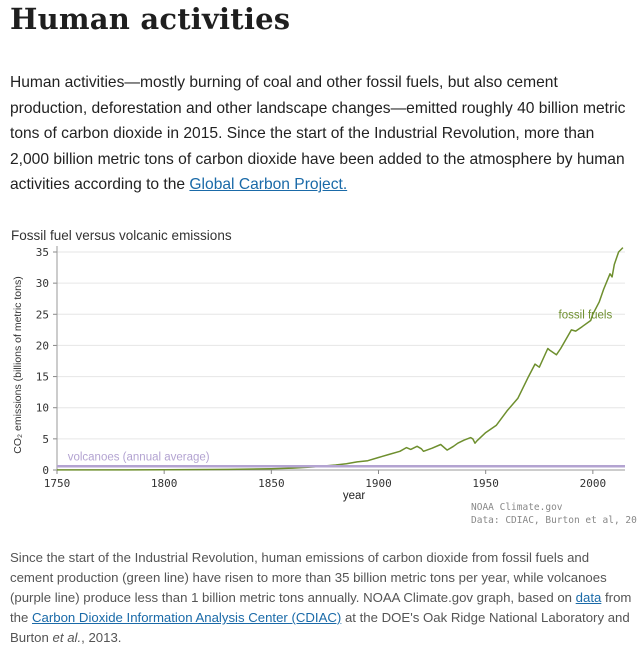  Describe the element at coordinates (164, 483) in the screenshot. I see `x-tick-label: 1800` at that location.